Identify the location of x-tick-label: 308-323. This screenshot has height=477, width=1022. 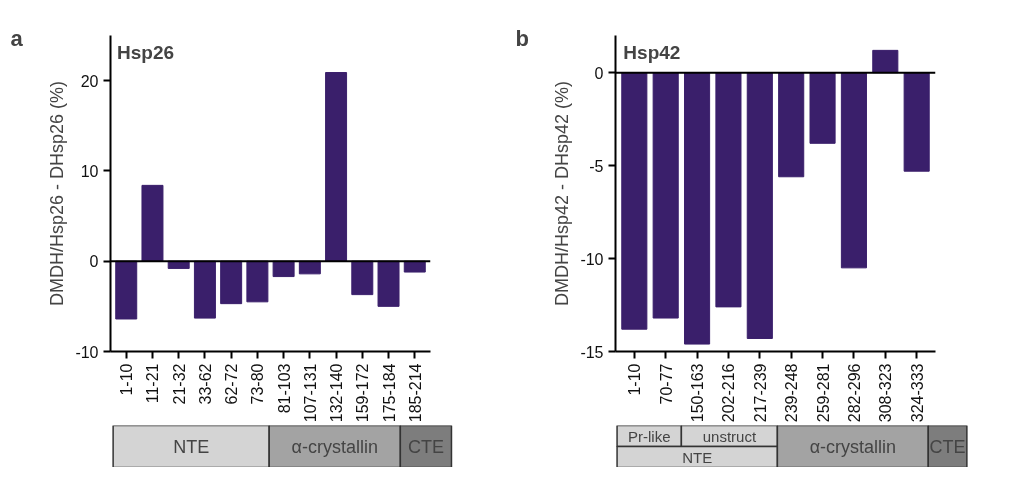
(886, 393).